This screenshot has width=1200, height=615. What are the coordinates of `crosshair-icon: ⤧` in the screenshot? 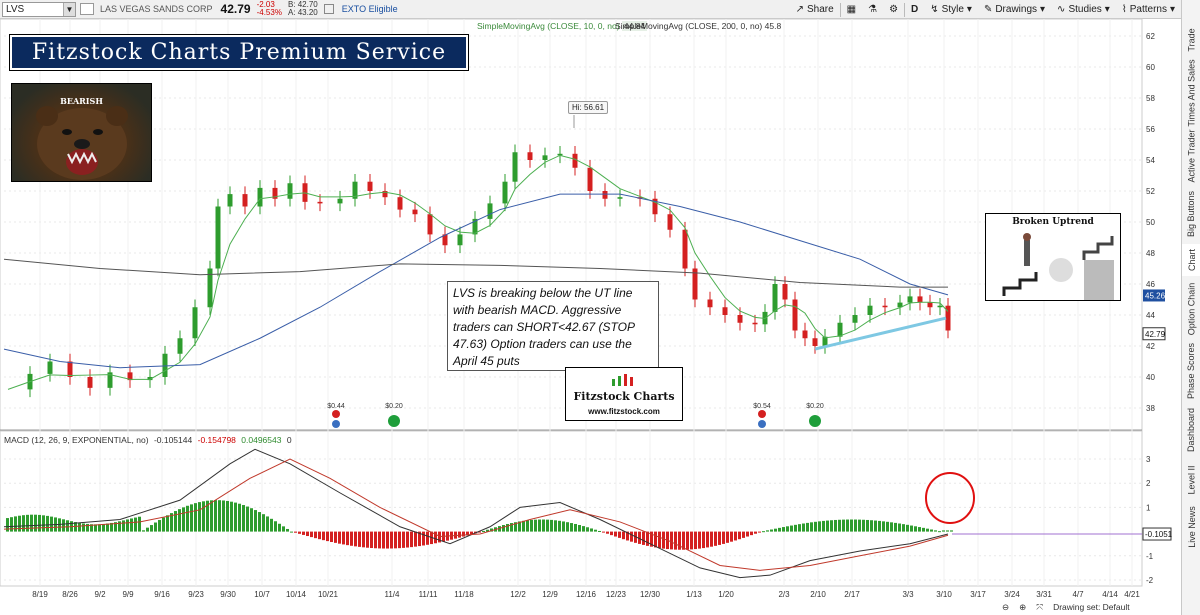 It's located at (1040, 606).